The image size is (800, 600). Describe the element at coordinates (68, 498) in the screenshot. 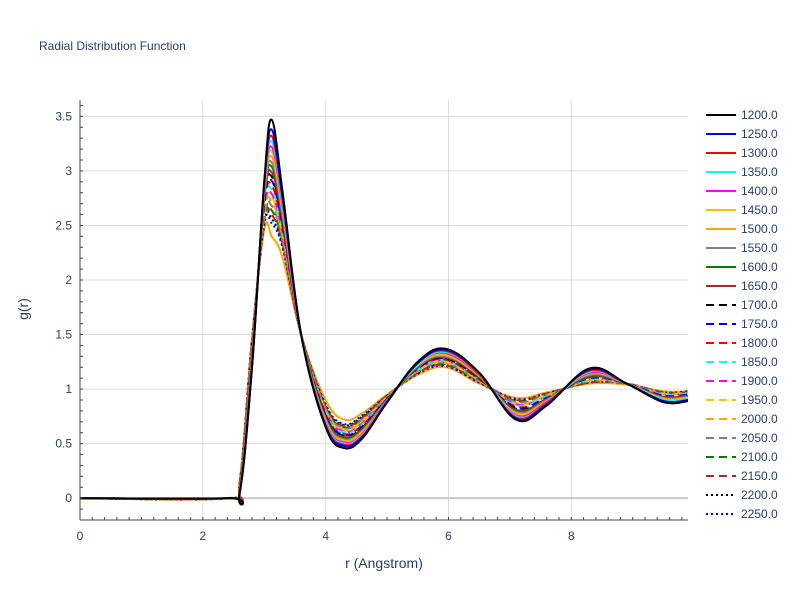

I see `y-tick-label: 0` at that location.